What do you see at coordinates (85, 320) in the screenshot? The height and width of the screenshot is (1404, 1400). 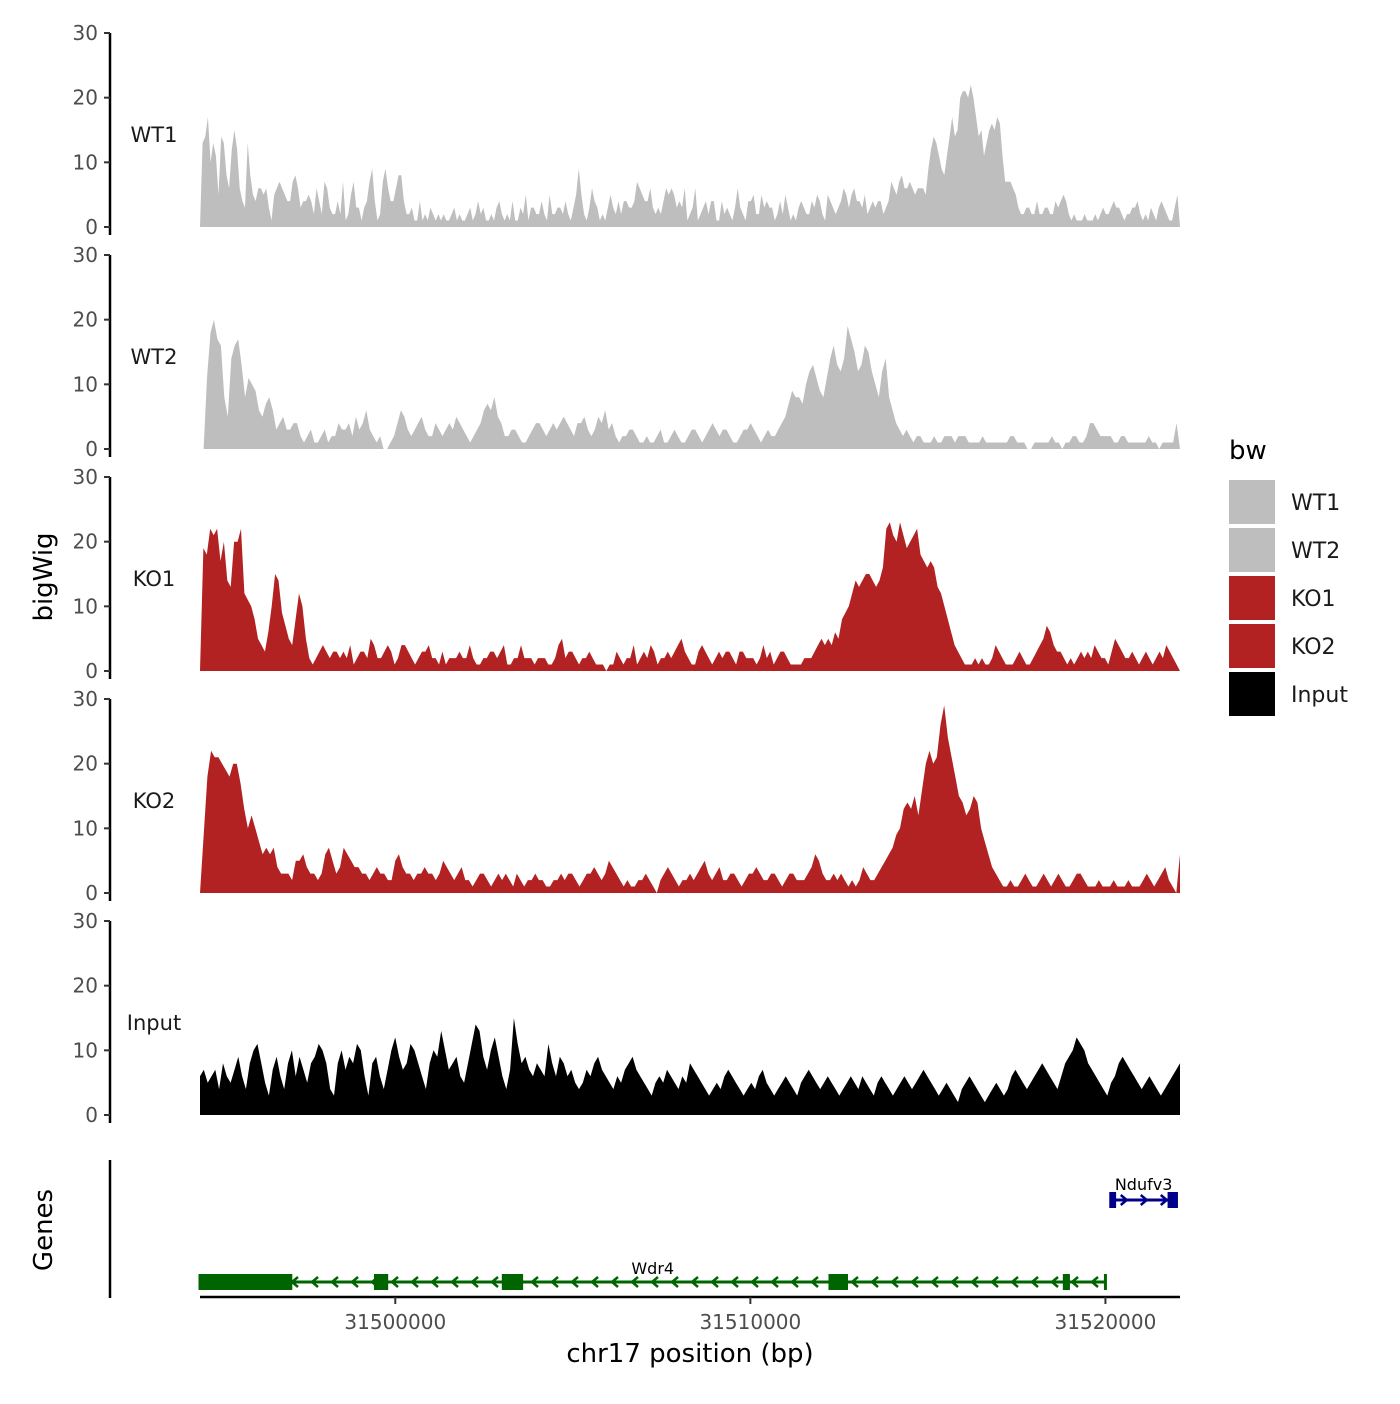 I see `y-tick-label-wt2-20: 20` at bounding box center [85, 320].